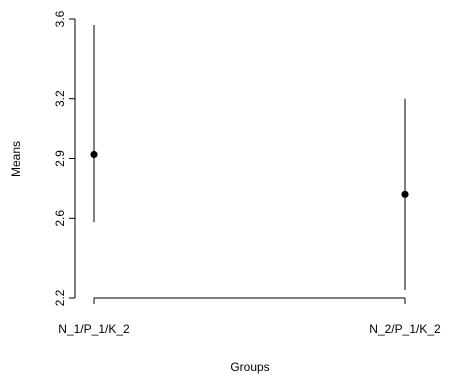 This screenshot has height=376, width=452. I want to click on y-axis: 2.2 2.6 2.9 3.2 3.6, so click(64, 158).